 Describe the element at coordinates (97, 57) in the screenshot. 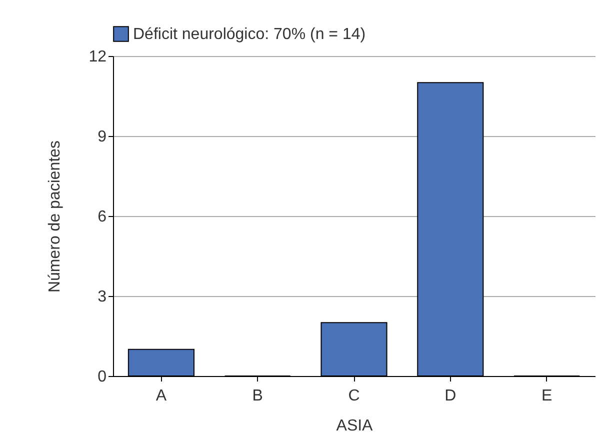

I see `y-tick-label: 12` at that location.